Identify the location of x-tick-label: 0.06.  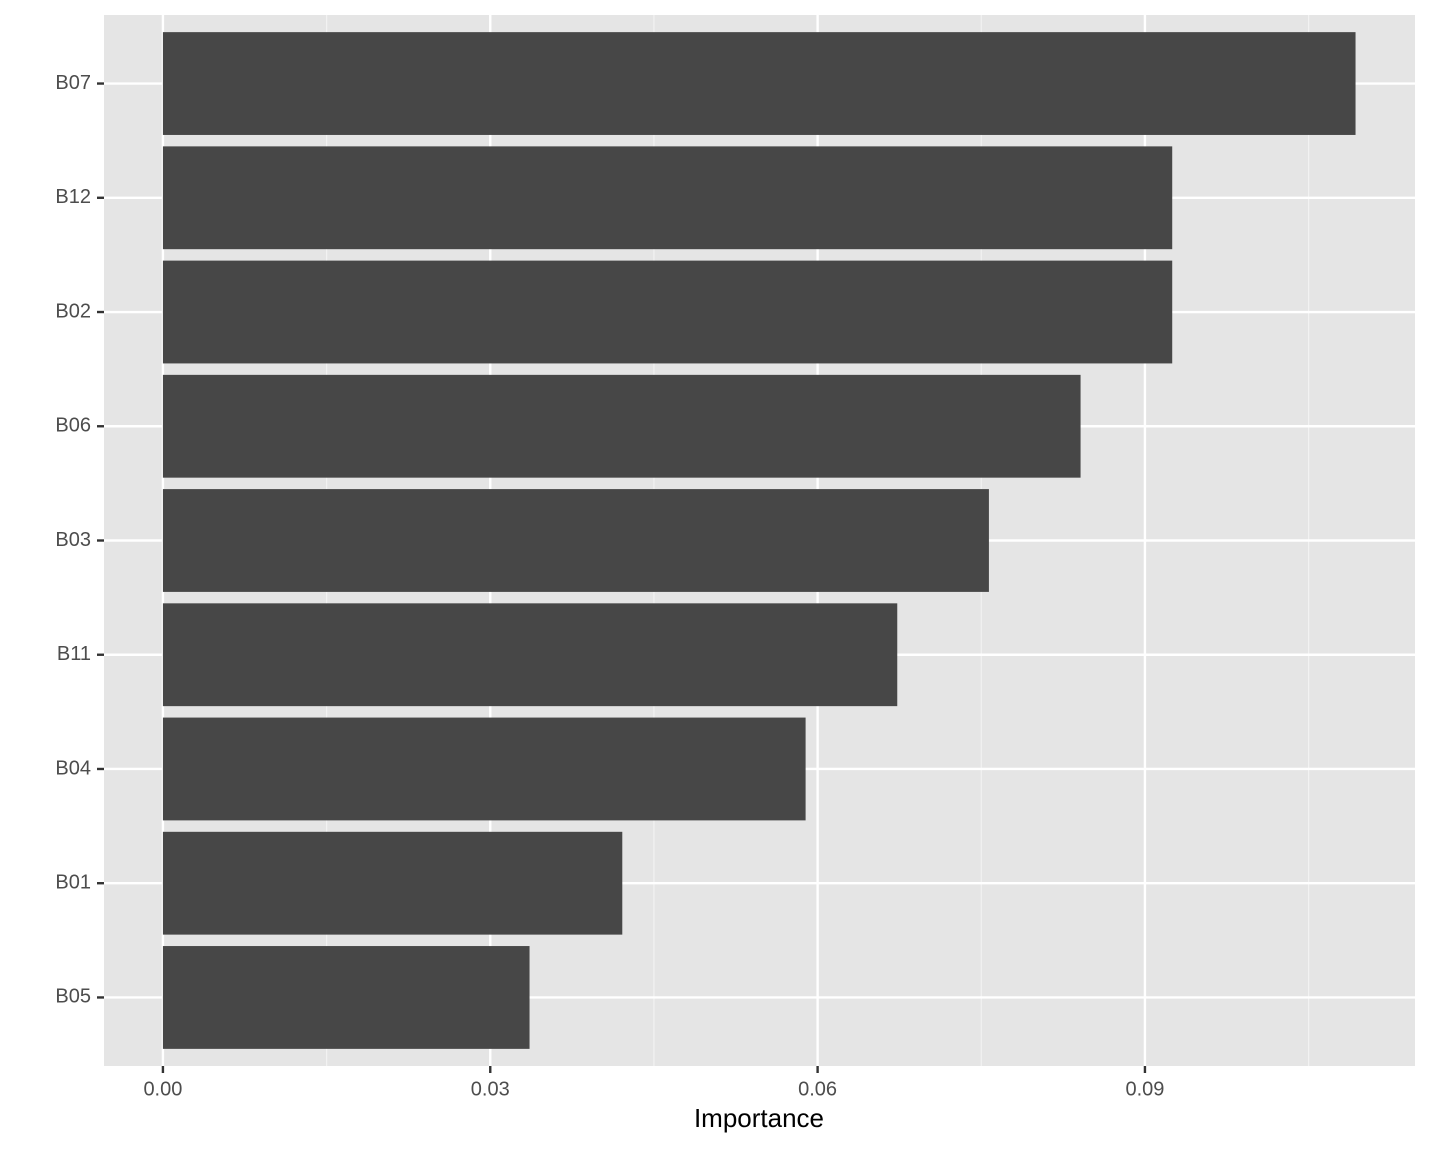
(817, 1089).